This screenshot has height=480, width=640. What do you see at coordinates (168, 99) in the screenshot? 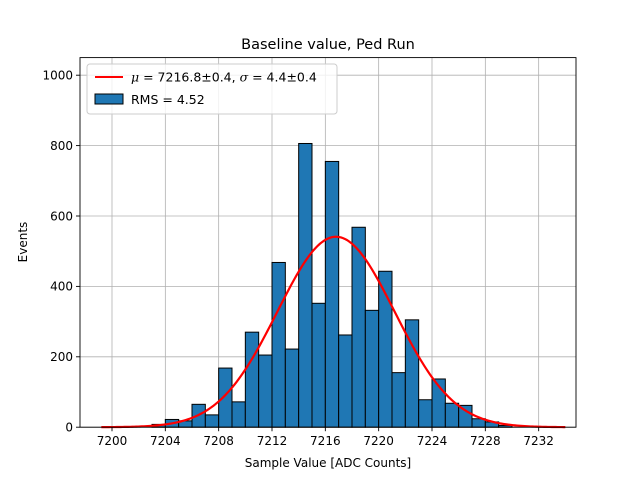
I see `legend-histogram-label: RMS = 4.52` at bounding box center [168, 99].